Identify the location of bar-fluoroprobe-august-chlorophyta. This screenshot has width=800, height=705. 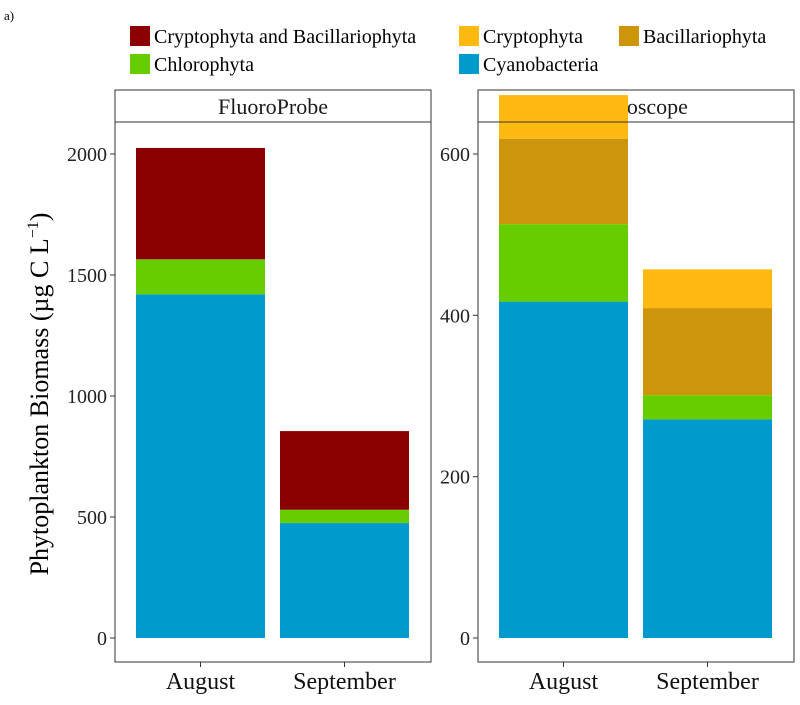
(200, 277).